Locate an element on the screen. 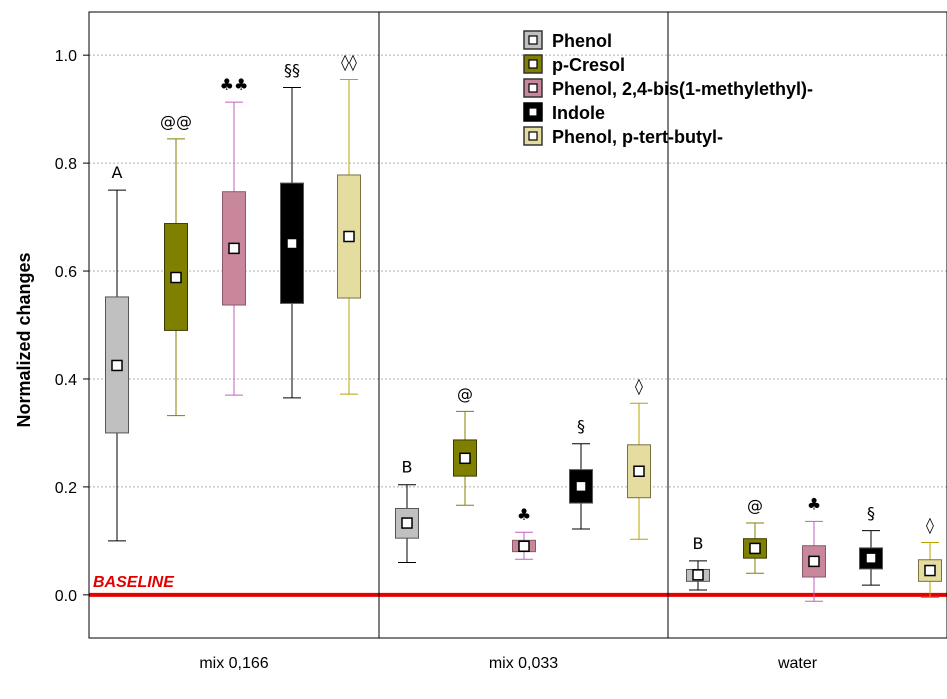  legend-item: p-Cresol is located at coordinates (574, 64).